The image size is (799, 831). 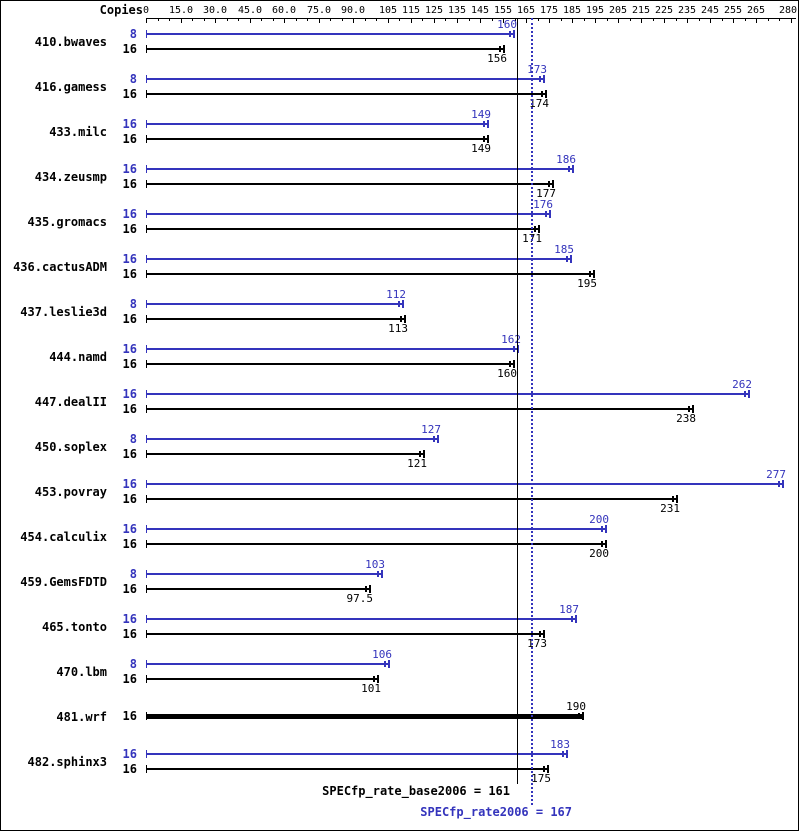 I want to click on bar-value-label: 174, so click(x=539, y=103).